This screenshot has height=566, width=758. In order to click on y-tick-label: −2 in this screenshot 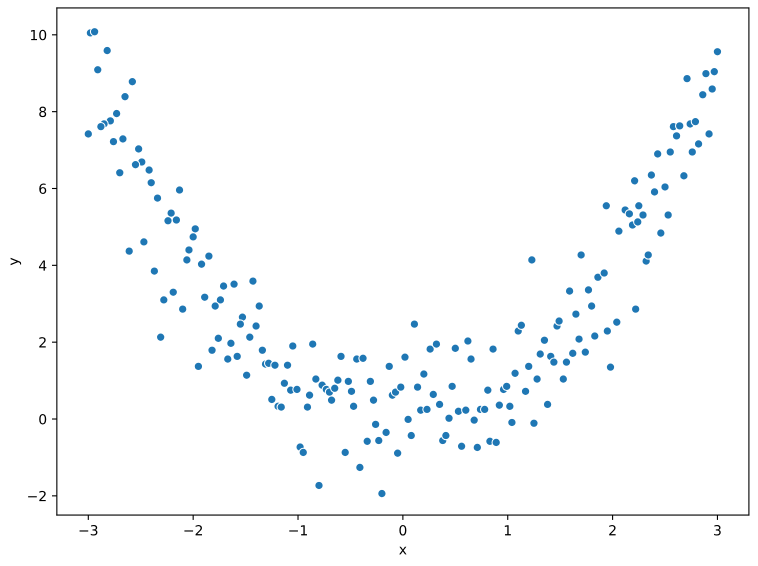, I will do `click(37, 496)`.